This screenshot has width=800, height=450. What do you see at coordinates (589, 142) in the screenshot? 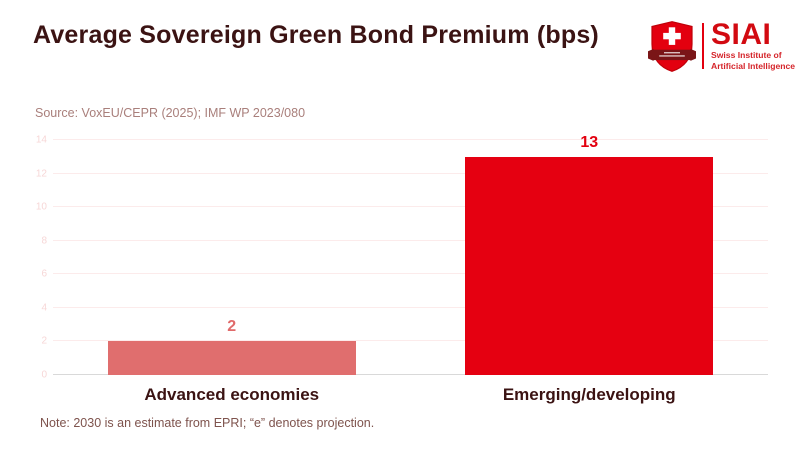
I see `bar-value-label: 13` at bounding box center [589, 142].